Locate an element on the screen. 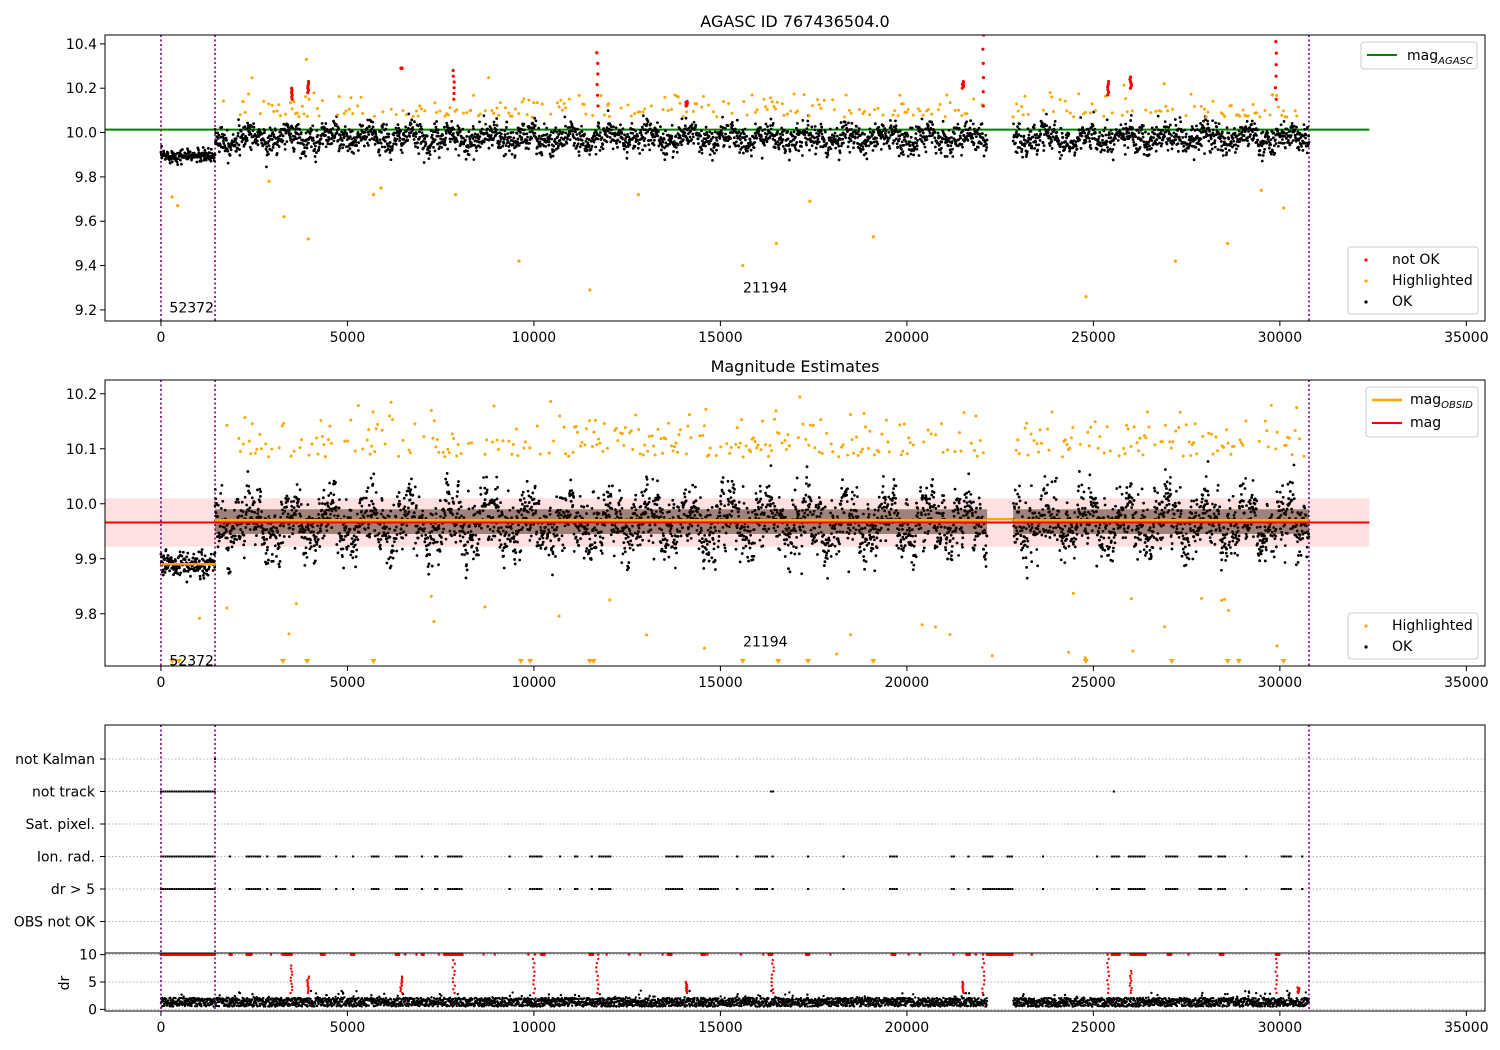  legend-highlighted-marker is located at coordinates (1366, 281).